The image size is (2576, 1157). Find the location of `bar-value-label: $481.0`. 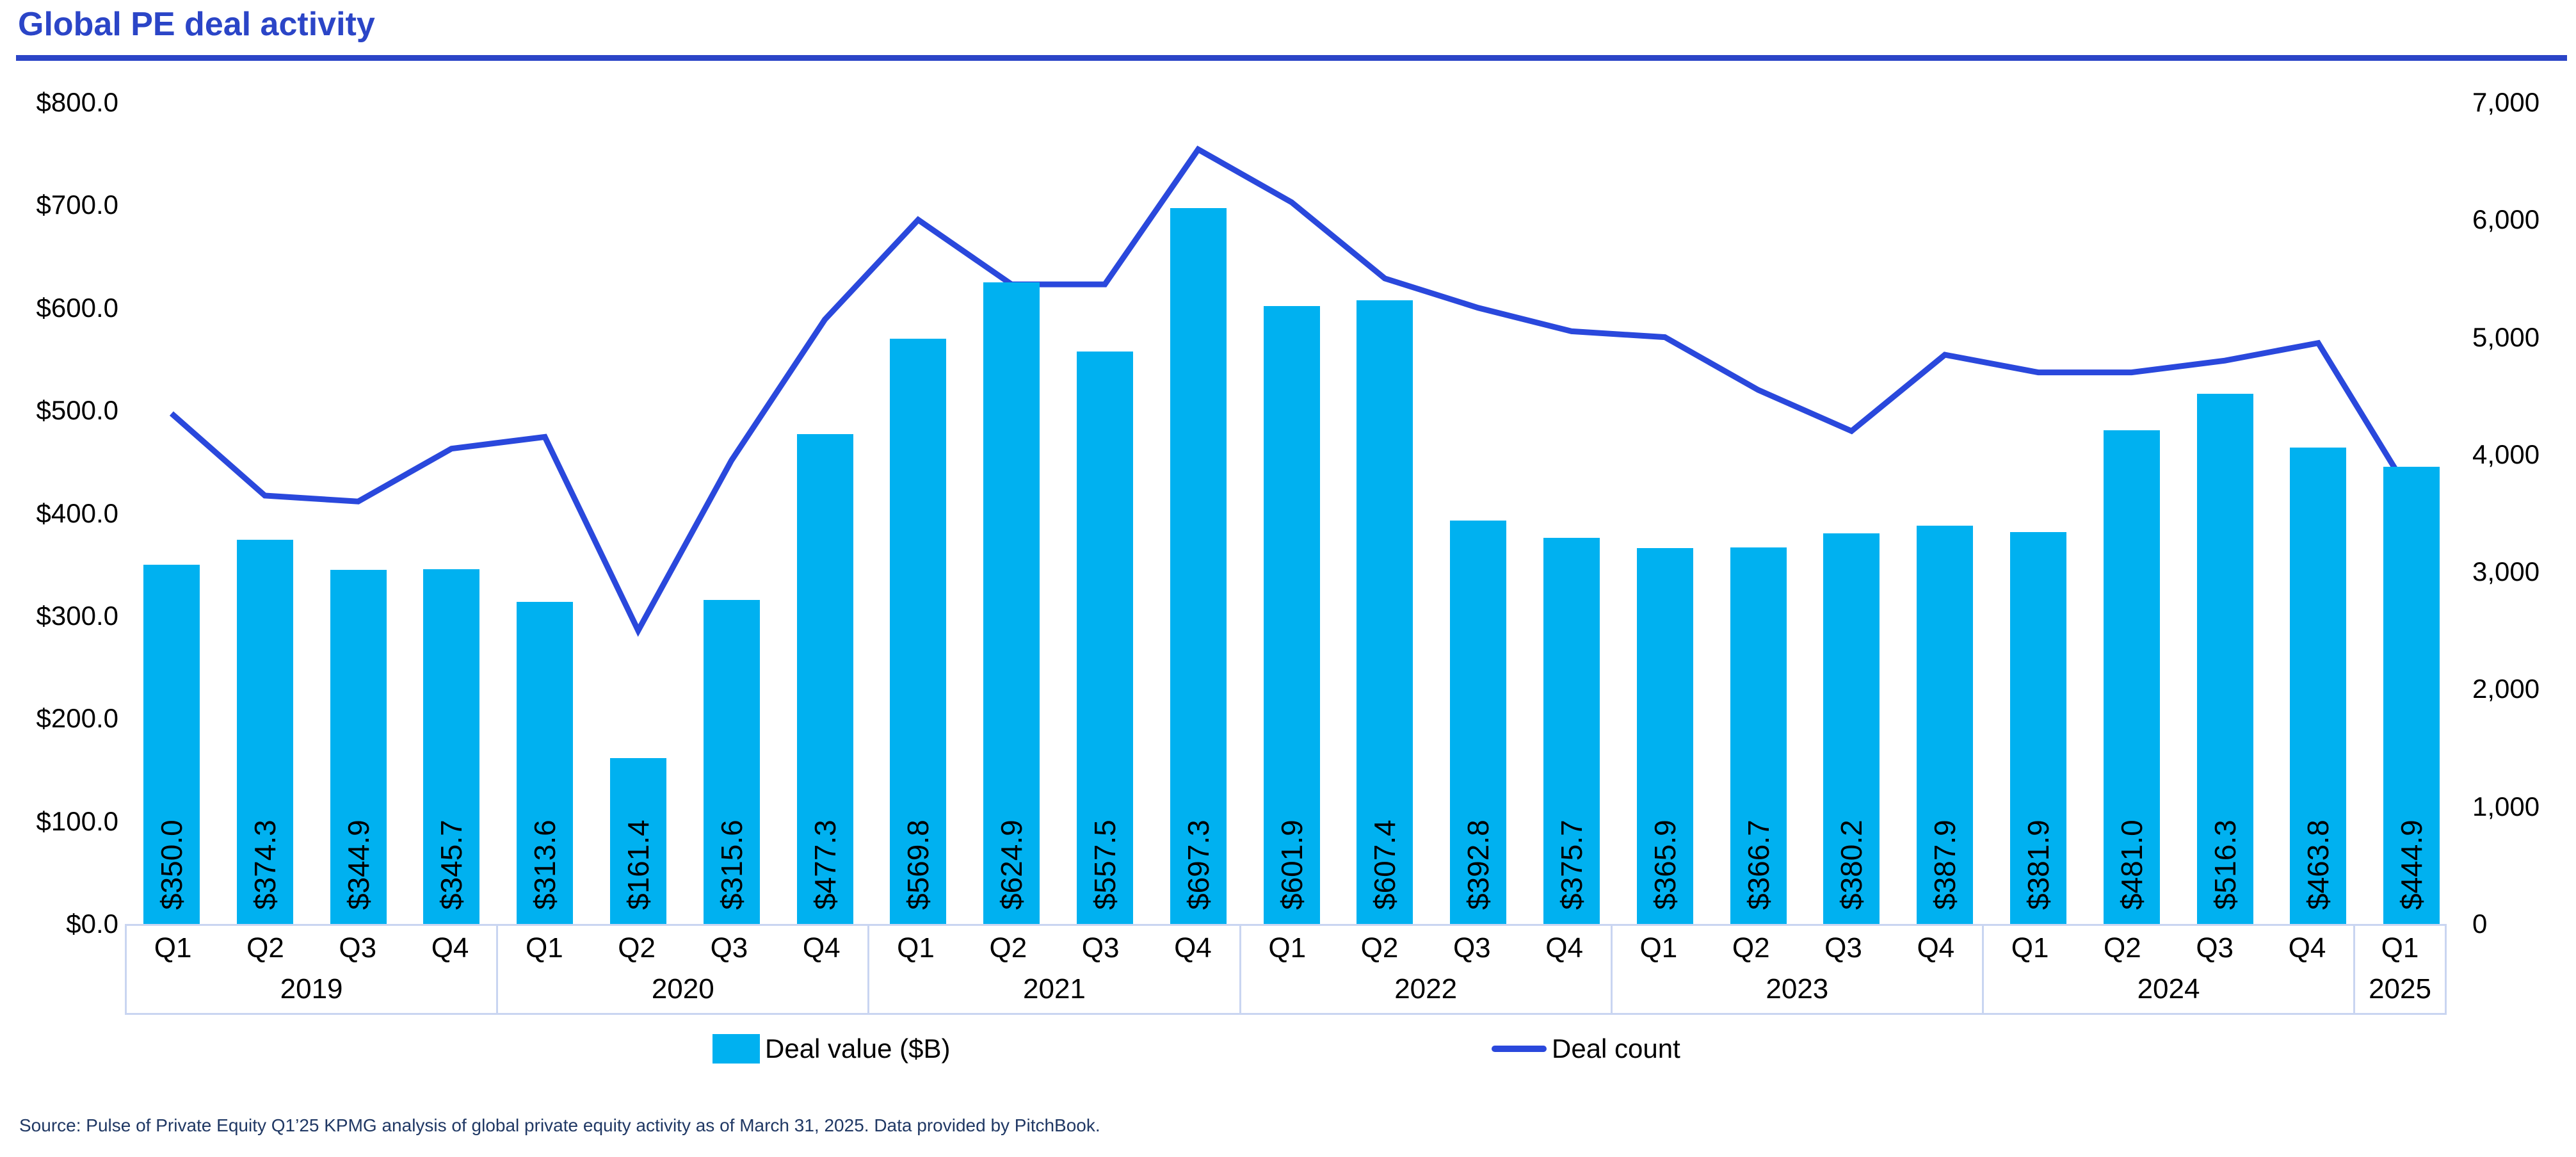

bar-value-label: $481.0 is located at coordinates (2131, 865).